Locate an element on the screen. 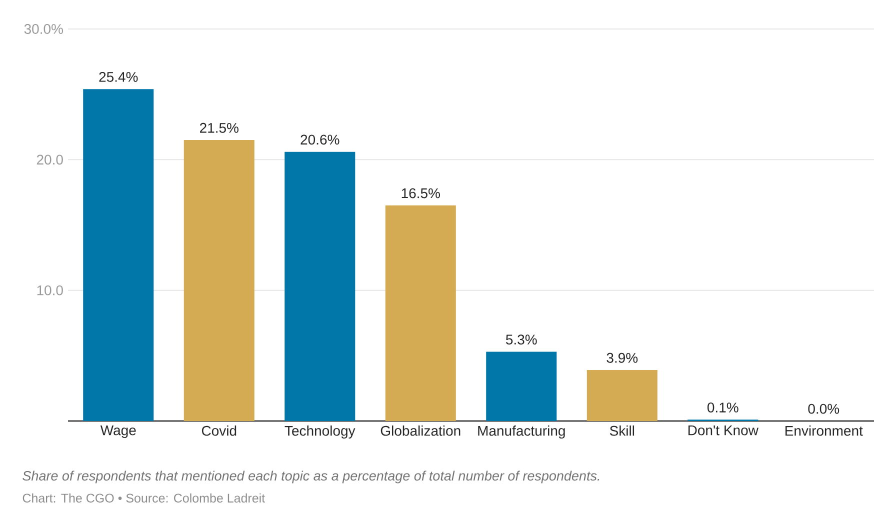  x-tick-label: Covid is located at coordinates (219, 431).